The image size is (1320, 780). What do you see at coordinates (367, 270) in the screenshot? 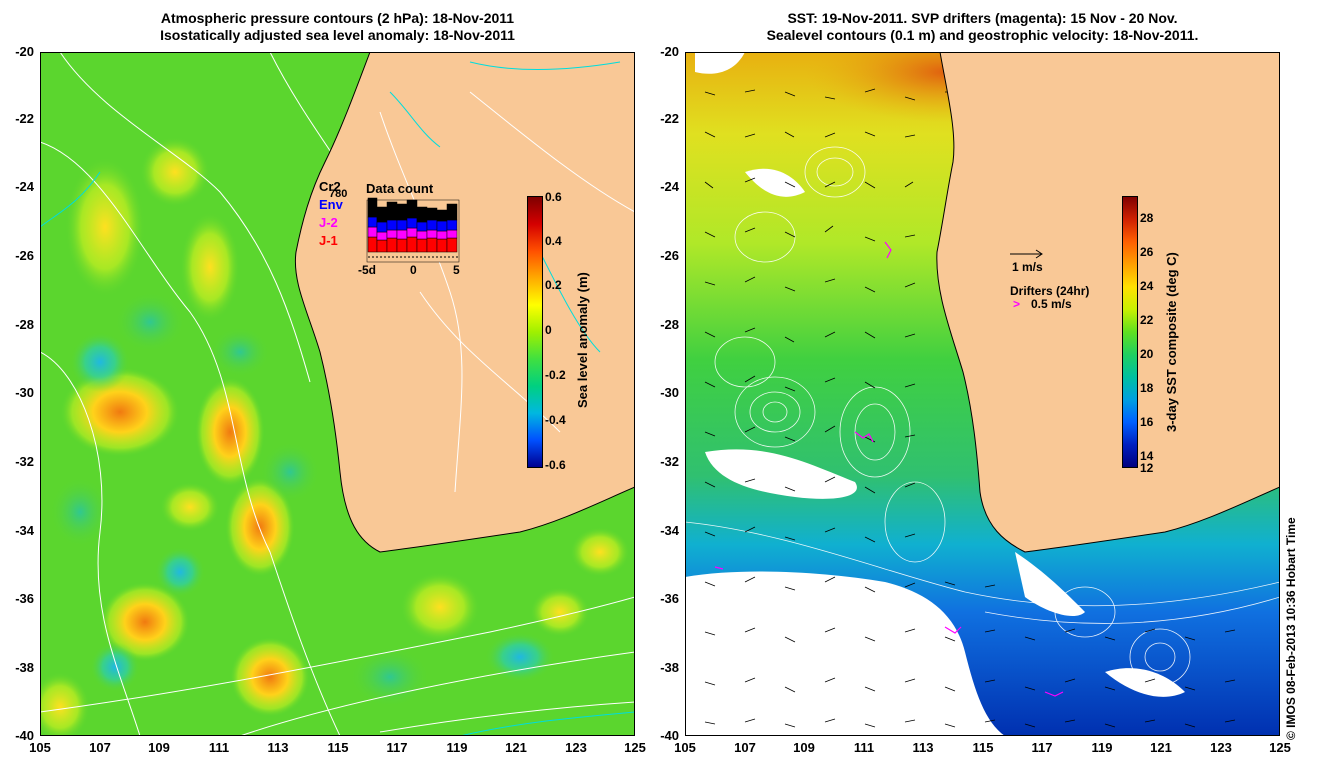
I see `data-count-xtick-minus5: -5d` at bounding box center [367, 270].